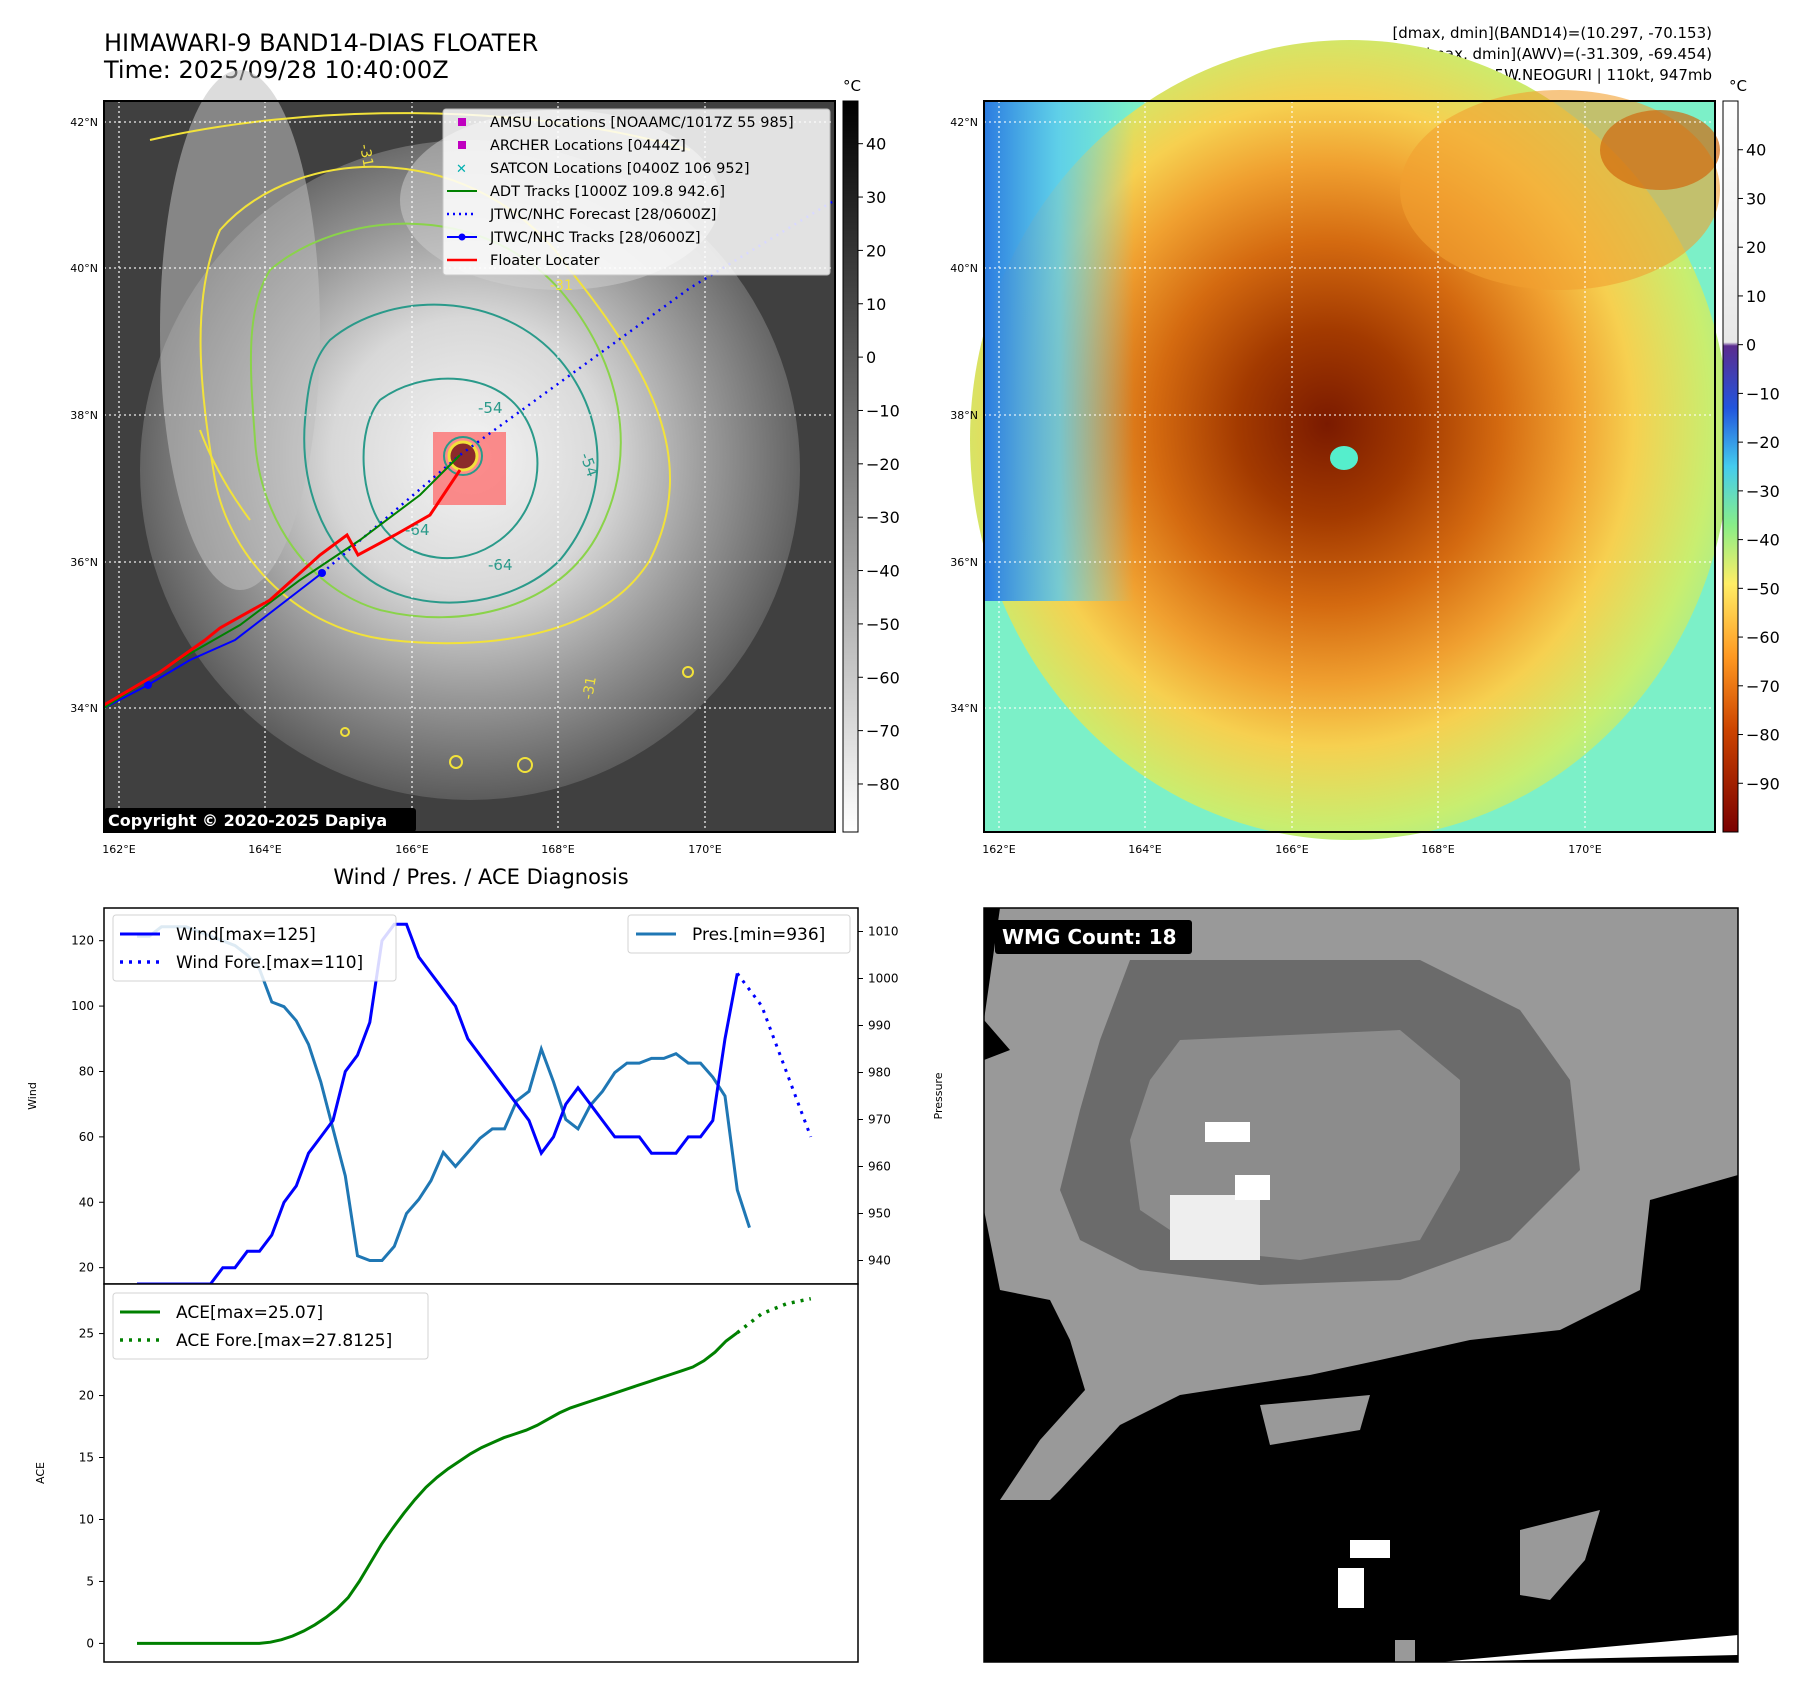 This screenshot has width=1797, height=1690. Describe the element at coordinates (883, 932) in the screenshot. I see `pressure-tick-label: 1010` at that location.